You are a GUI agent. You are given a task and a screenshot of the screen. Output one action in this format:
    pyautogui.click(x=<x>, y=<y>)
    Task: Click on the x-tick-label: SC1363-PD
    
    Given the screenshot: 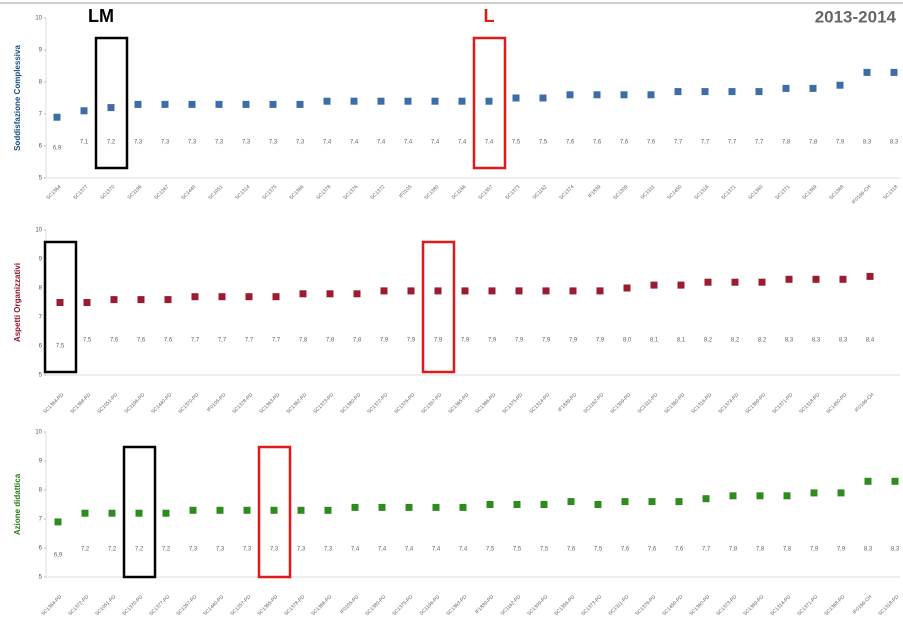 What is the action you would take?
    pyautogui.click(x=456, y=605)
    